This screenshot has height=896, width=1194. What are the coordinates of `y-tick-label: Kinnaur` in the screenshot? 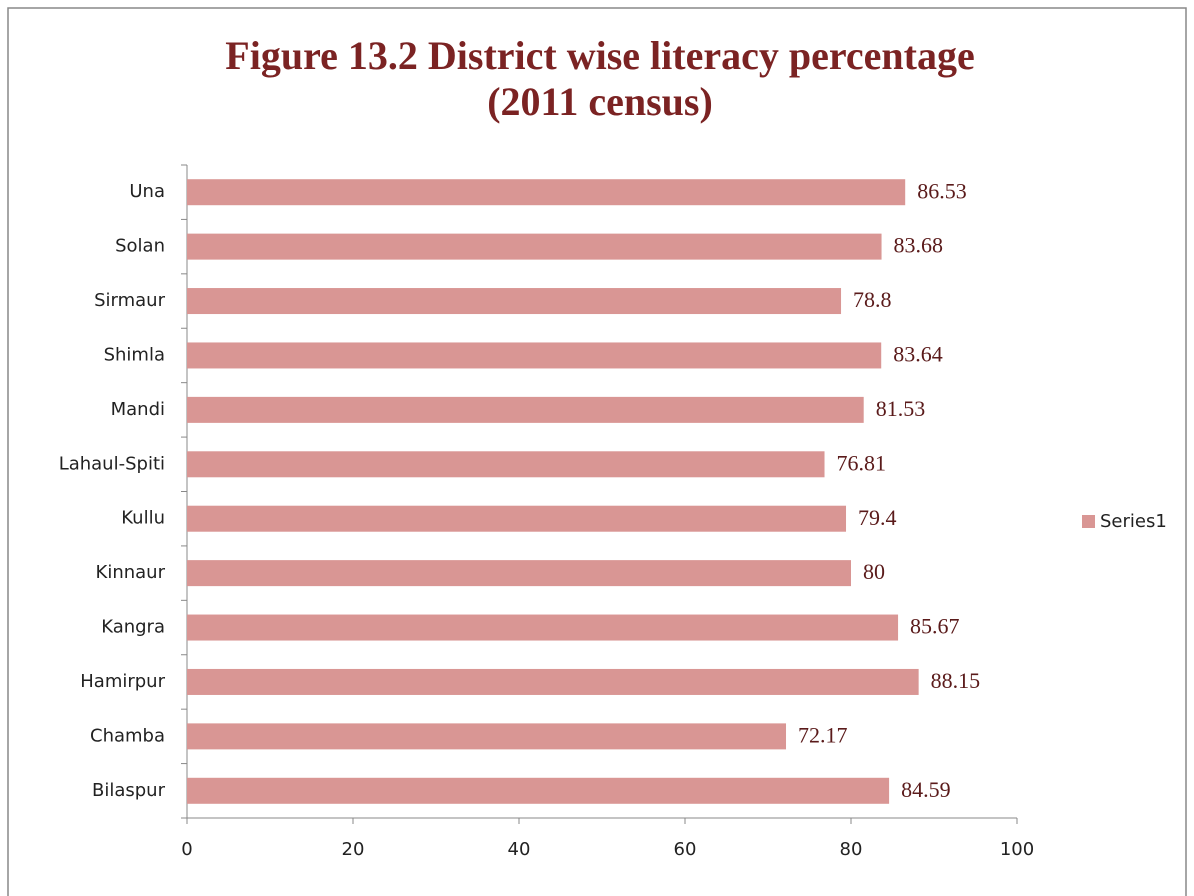 It's located at (131, 572).